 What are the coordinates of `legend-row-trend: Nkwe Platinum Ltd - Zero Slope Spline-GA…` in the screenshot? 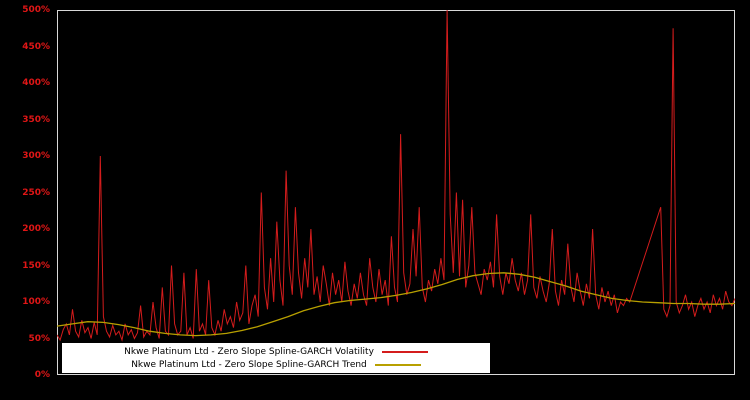 It's located at (276, 364).